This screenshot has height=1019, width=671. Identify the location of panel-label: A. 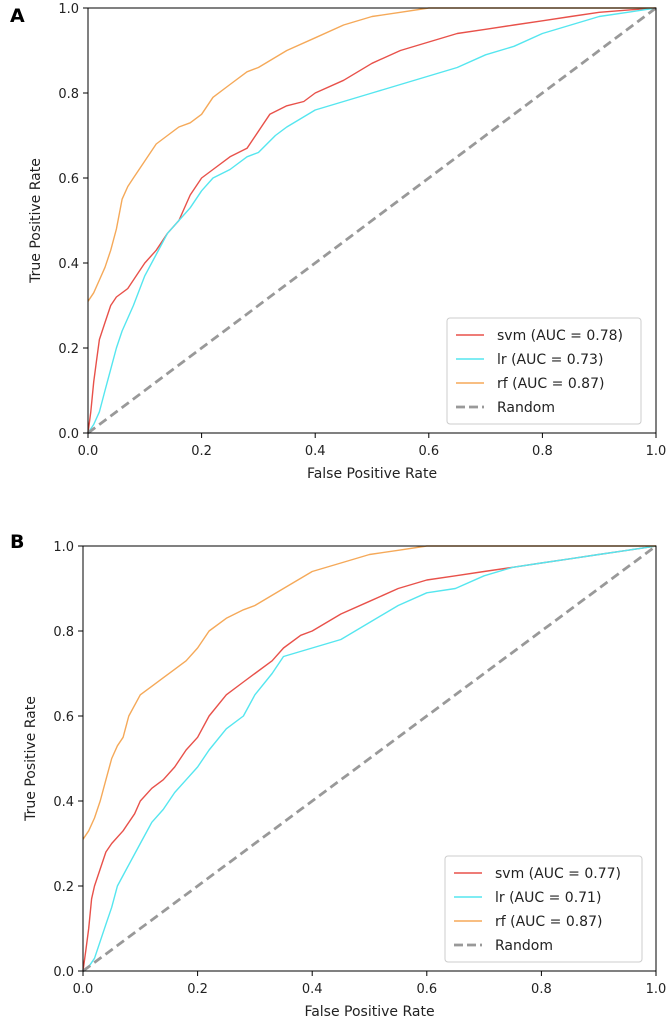
(17, 16).